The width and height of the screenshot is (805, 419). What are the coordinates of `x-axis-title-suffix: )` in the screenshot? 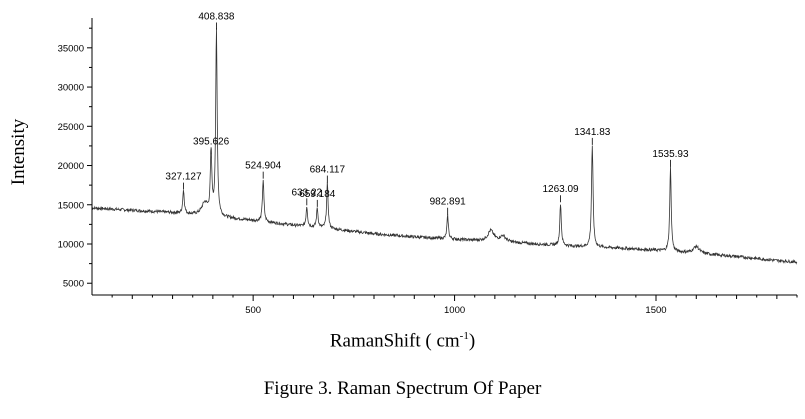 It's located at (472, 341).